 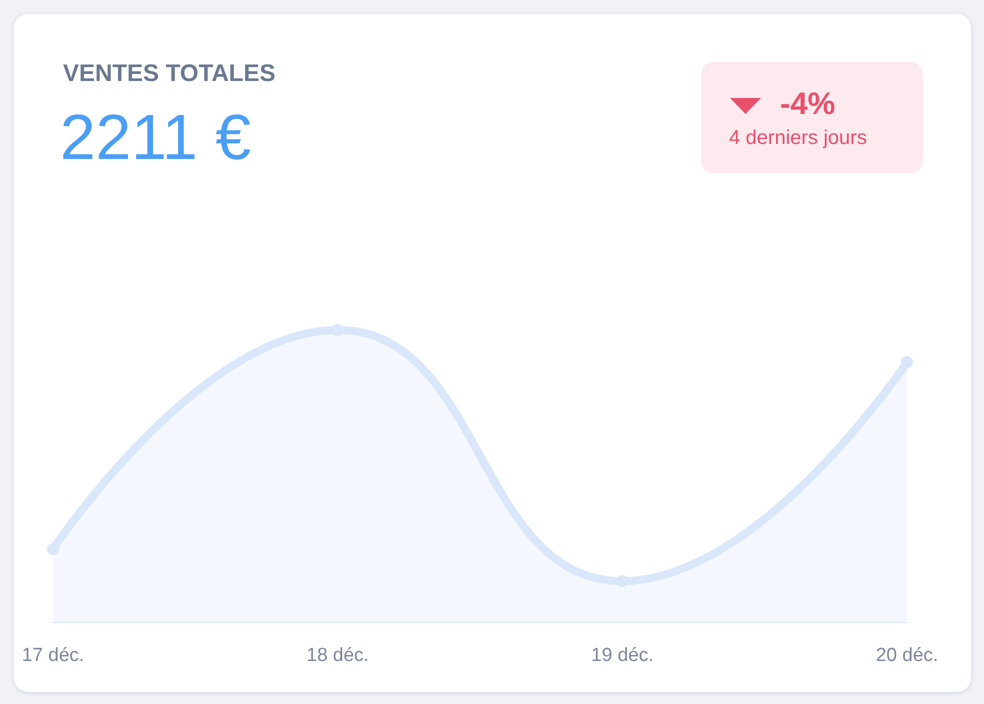 I want to click on text: -4%, so click(x=808, y=104).